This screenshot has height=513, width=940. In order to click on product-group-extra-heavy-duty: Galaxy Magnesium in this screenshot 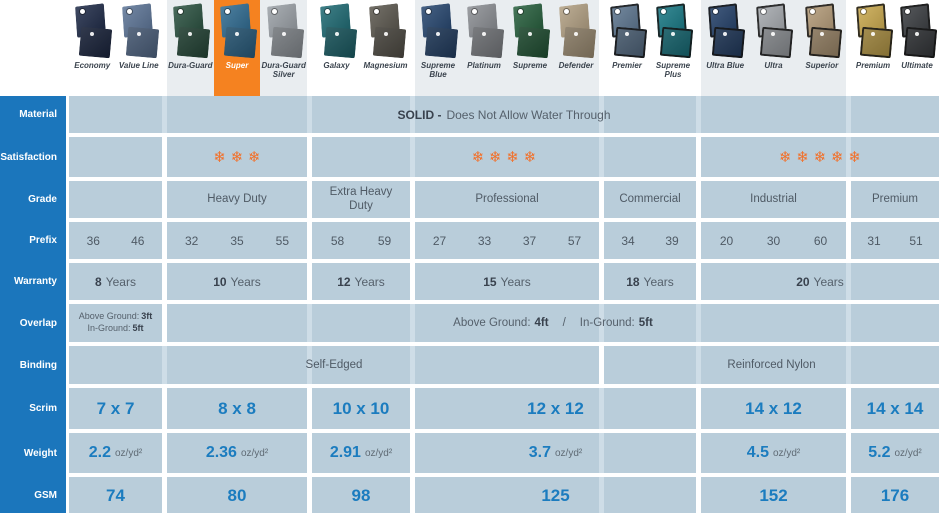, I will do `click(361, 48)`.